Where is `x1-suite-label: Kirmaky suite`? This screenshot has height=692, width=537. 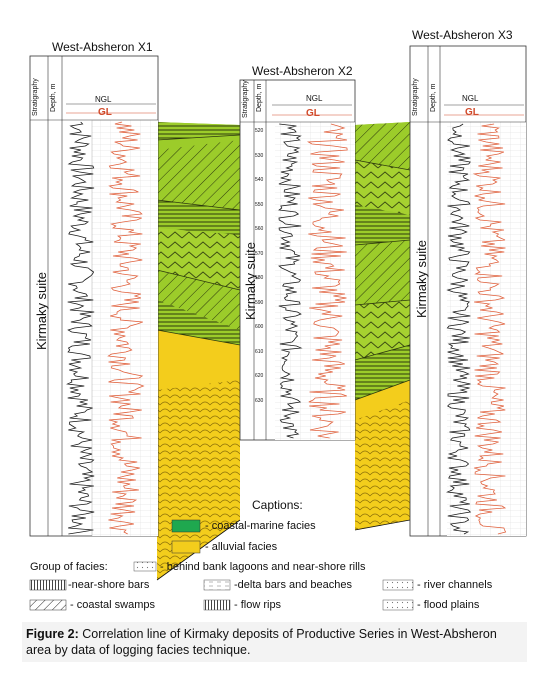
x1-suite-label: Kirmaky suite is located at coordinates (41, 310).